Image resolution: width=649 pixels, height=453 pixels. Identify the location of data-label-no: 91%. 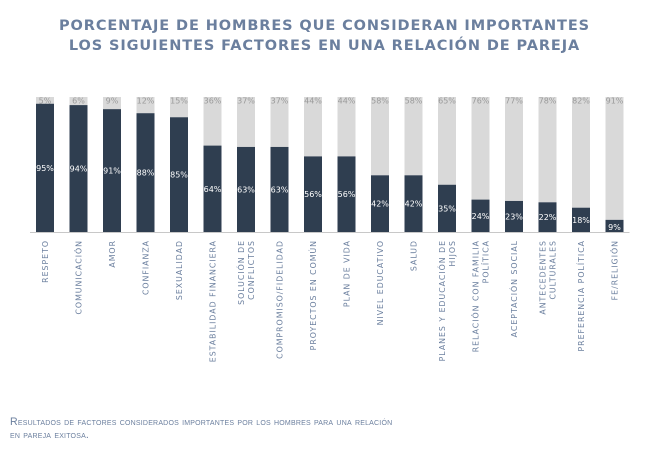
(615, 101).